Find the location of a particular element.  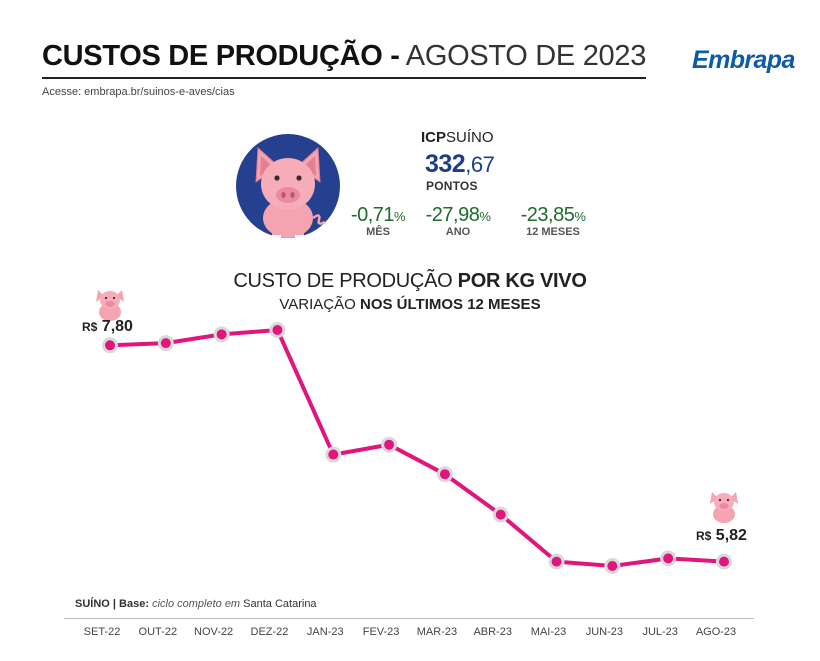

variation-year-label: ANO is located at coordinates (458, 232).